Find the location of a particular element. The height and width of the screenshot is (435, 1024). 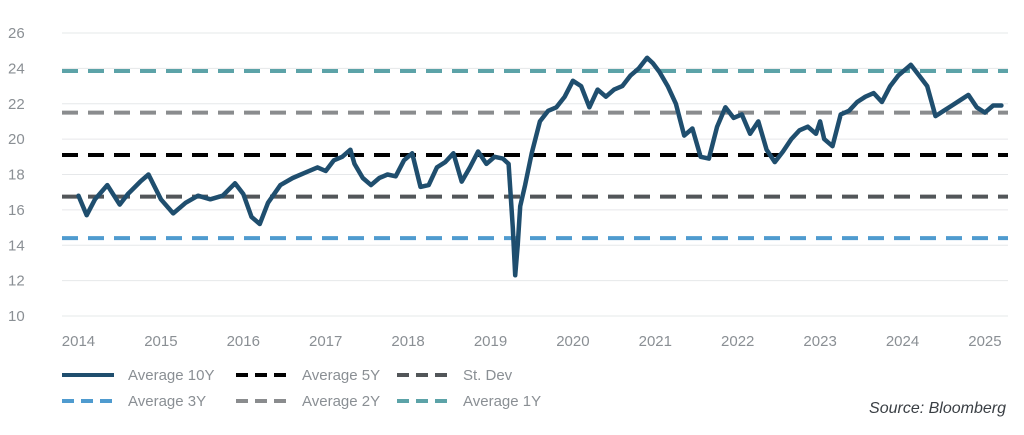

y-tick-label: 18 is located at coordinates (16, 175).